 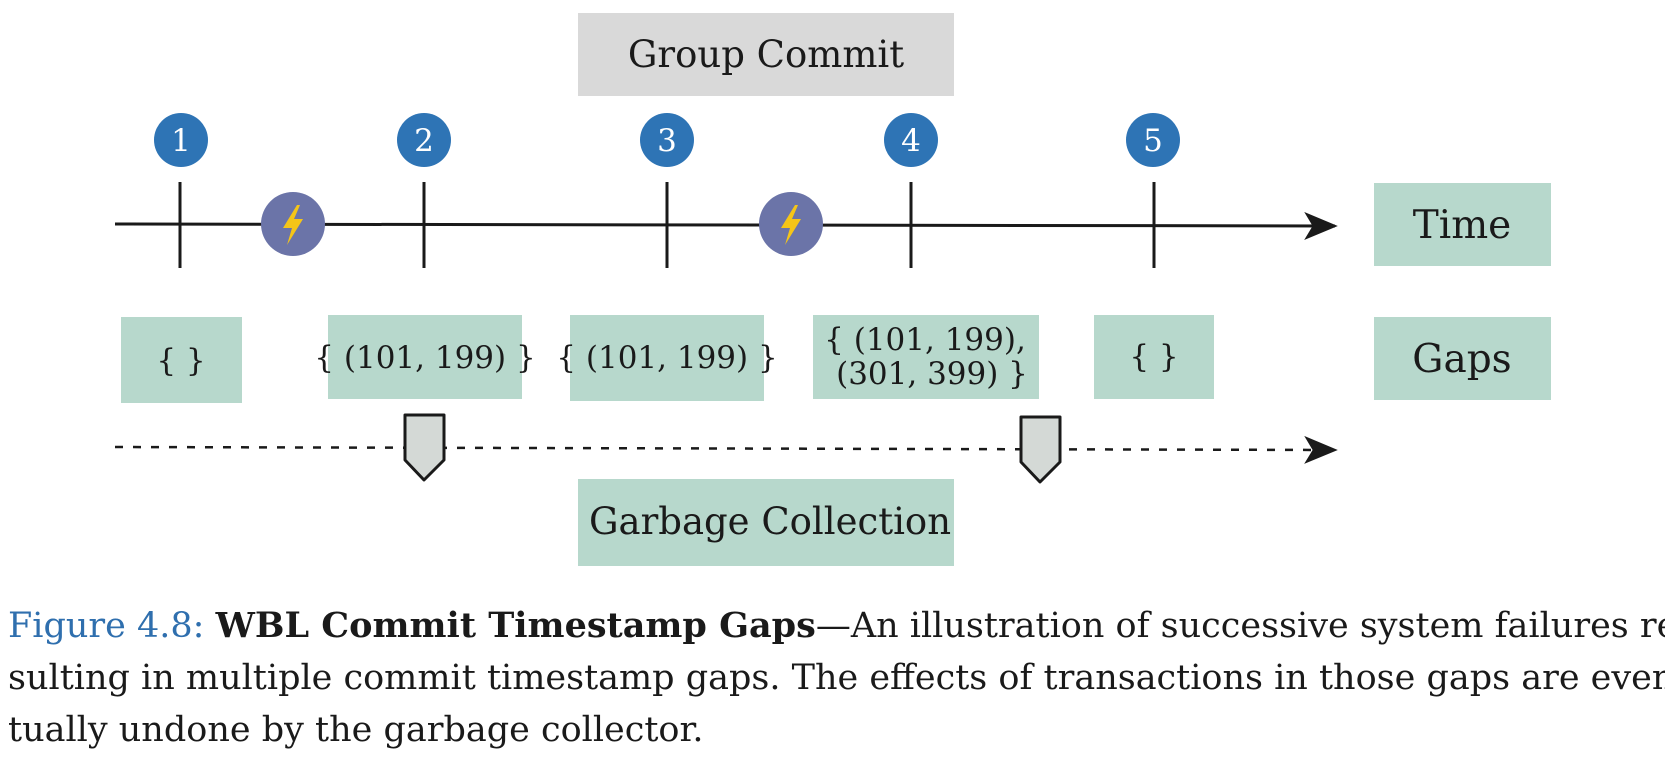 I want to click on checkpoint-number: 3, so click(x=667, y=141).